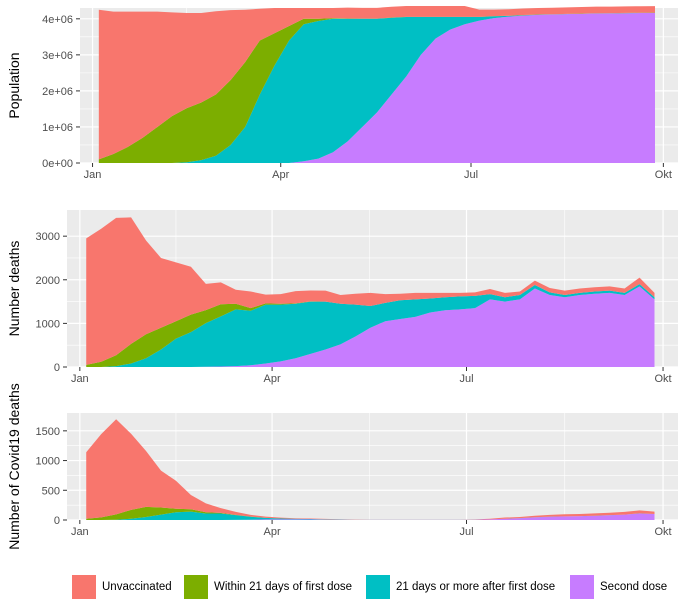 Image resolution: width=684 pixels, height=613 pixels. I want to click on y-tick-label: 4e+06, so click(57, 20).